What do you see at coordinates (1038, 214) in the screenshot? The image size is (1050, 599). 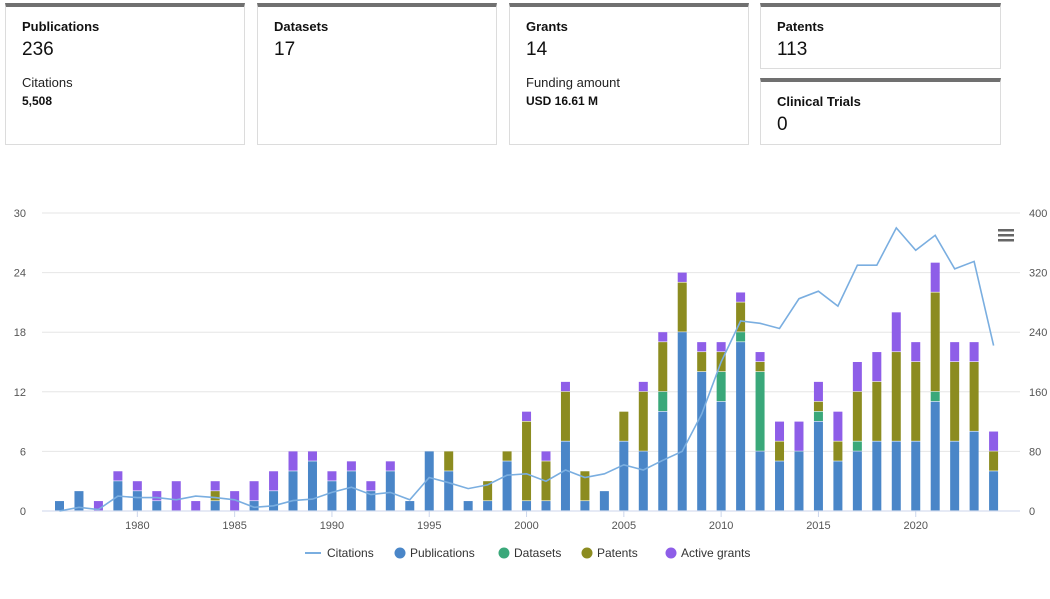 I see `y-right-tick-label: 400` at bounding box center [1038, 214].